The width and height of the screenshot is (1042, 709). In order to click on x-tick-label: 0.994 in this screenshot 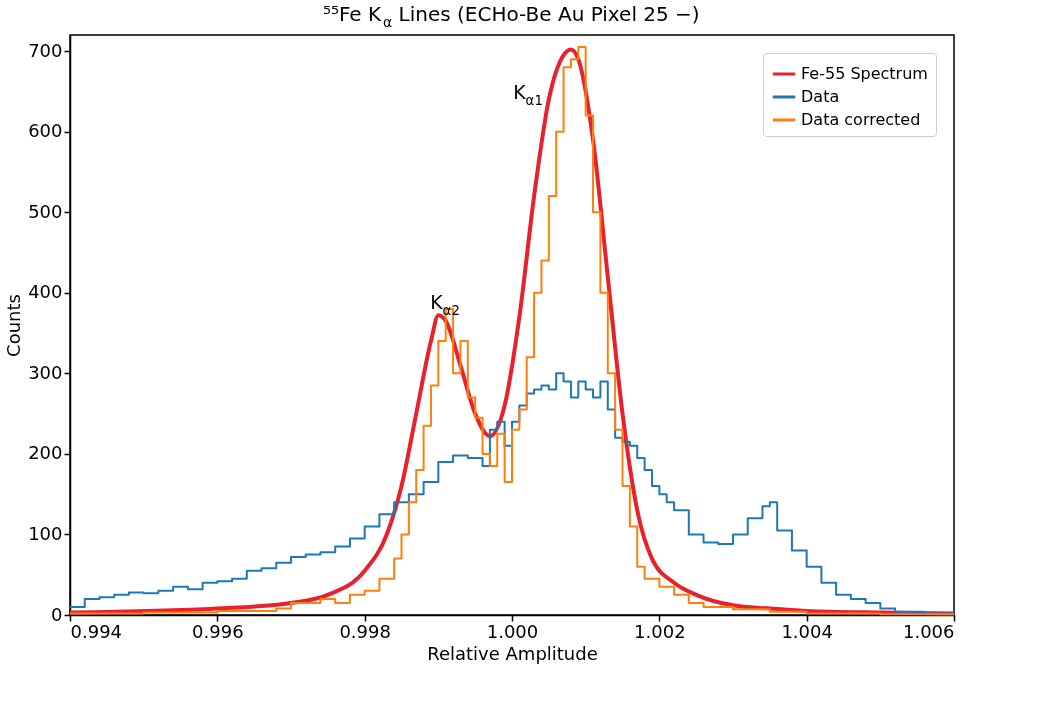, I will do `click(96, 631)`.